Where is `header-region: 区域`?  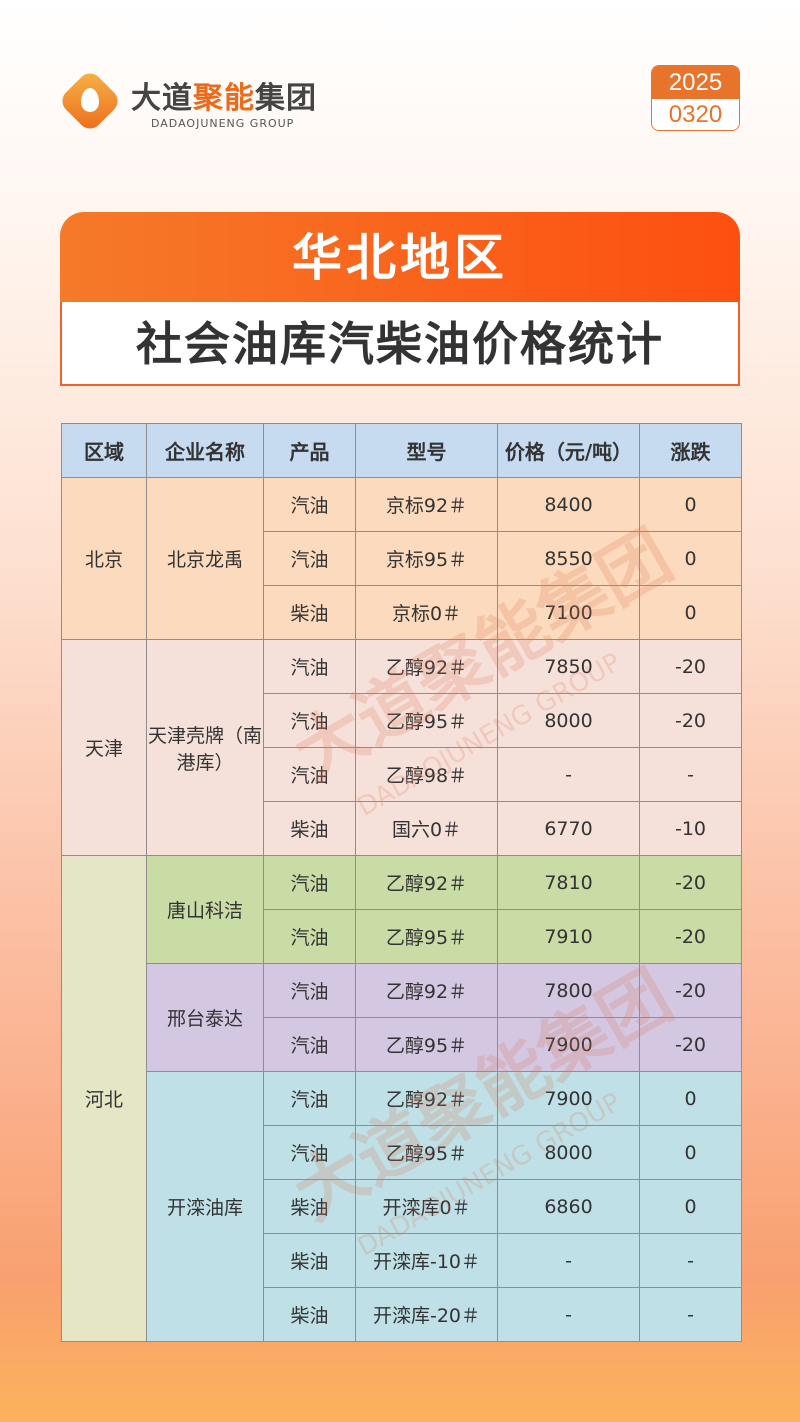 header-region: 区域 is located at coordinates (104, 450).